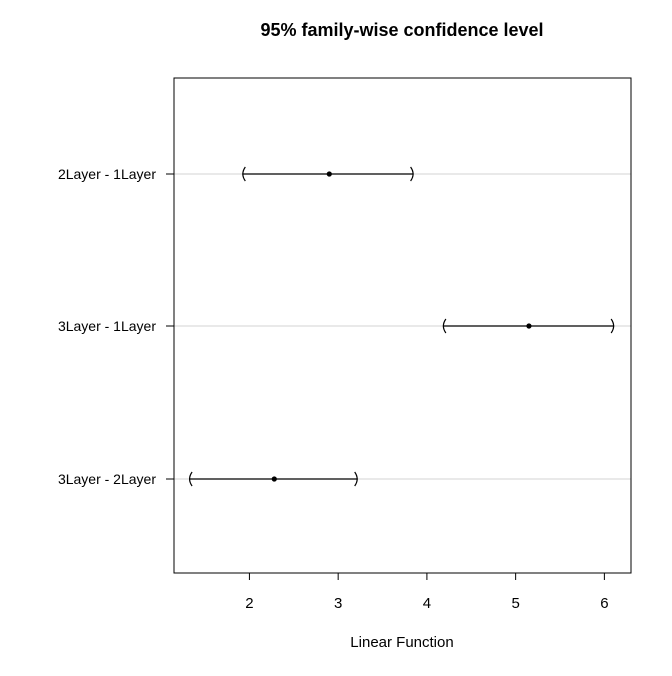  I want to click on x-tick-label: 3, so click(338, 603).